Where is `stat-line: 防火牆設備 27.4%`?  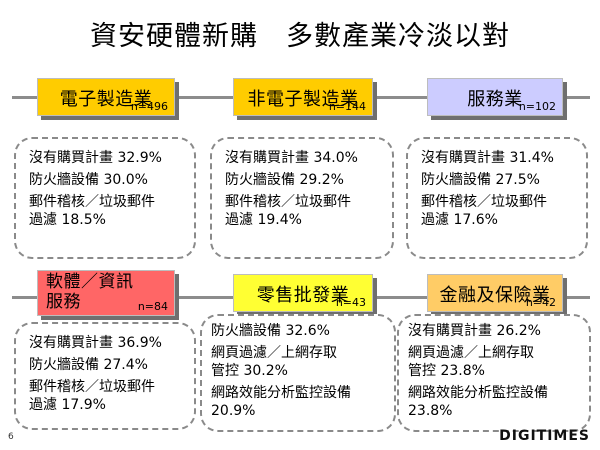 stat-line: 防火牆設備 27.4% is located at coordinates (88, 365).